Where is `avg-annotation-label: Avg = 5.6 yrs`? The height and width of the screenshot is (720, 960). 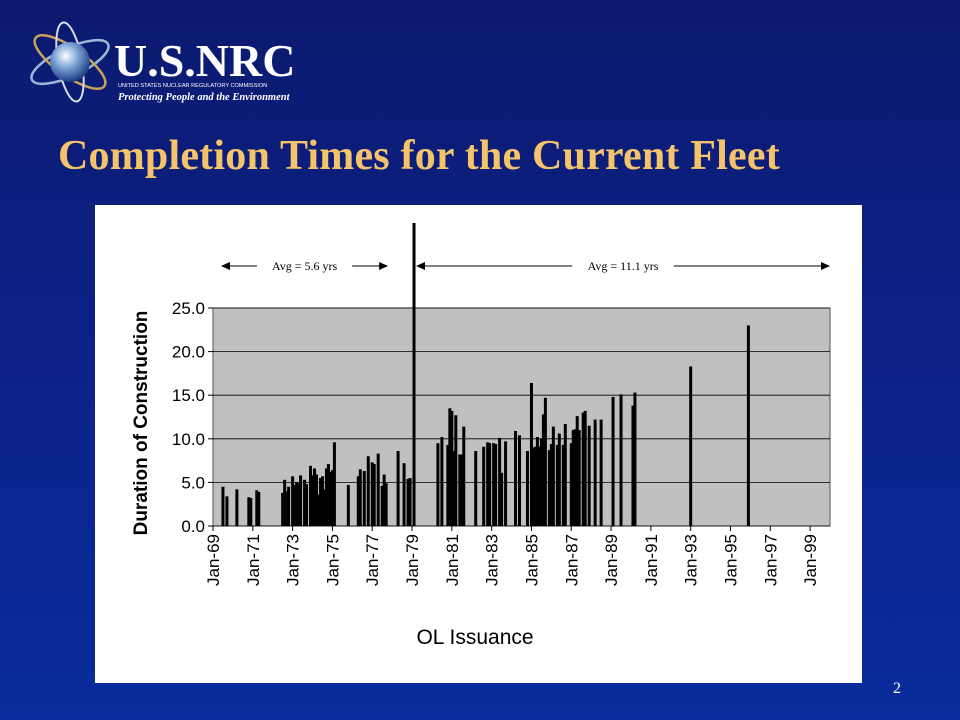 avg-annotation-label: Avg = 5.6 yrs is located at coordinates (305, 266).